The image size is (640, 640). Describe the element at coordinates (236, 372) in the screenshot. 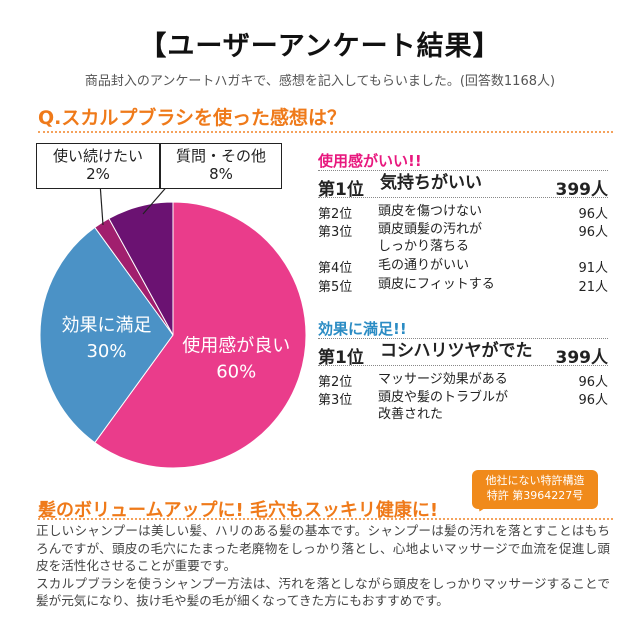

I see `pie-slice-value: 60%` at that location.